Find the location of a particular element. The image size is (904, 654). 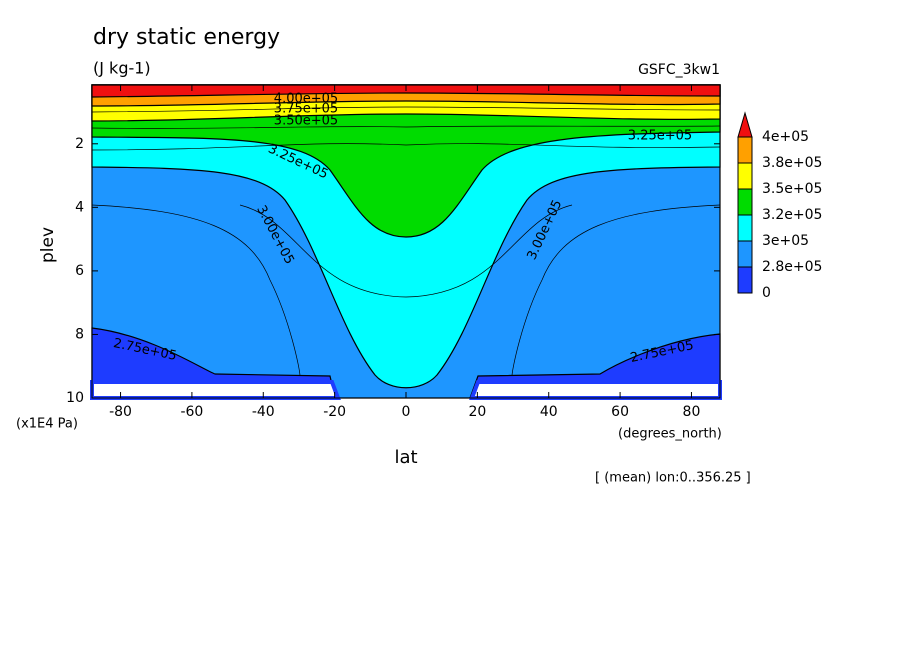

x-axis-label: lat is located at coordinates (405, 457).